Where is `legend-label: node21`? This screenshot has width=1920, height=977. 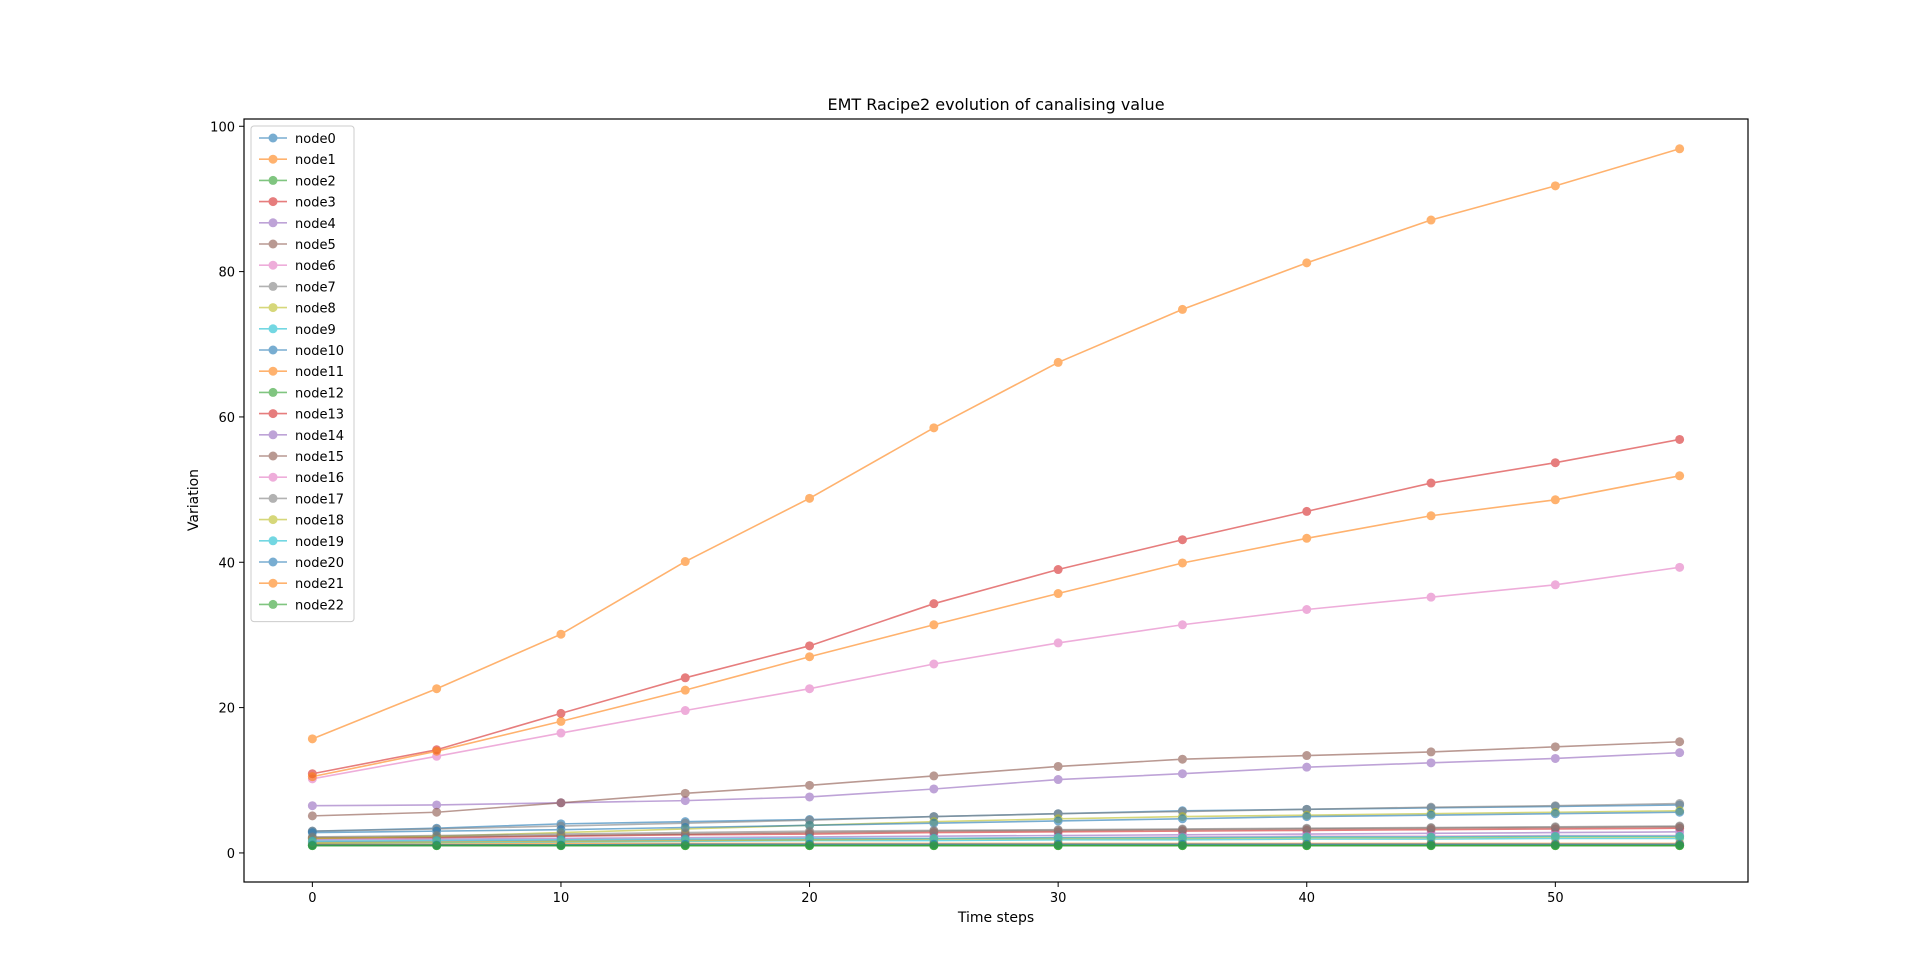 legend-label: node21 is located at coordinates (319, 584).